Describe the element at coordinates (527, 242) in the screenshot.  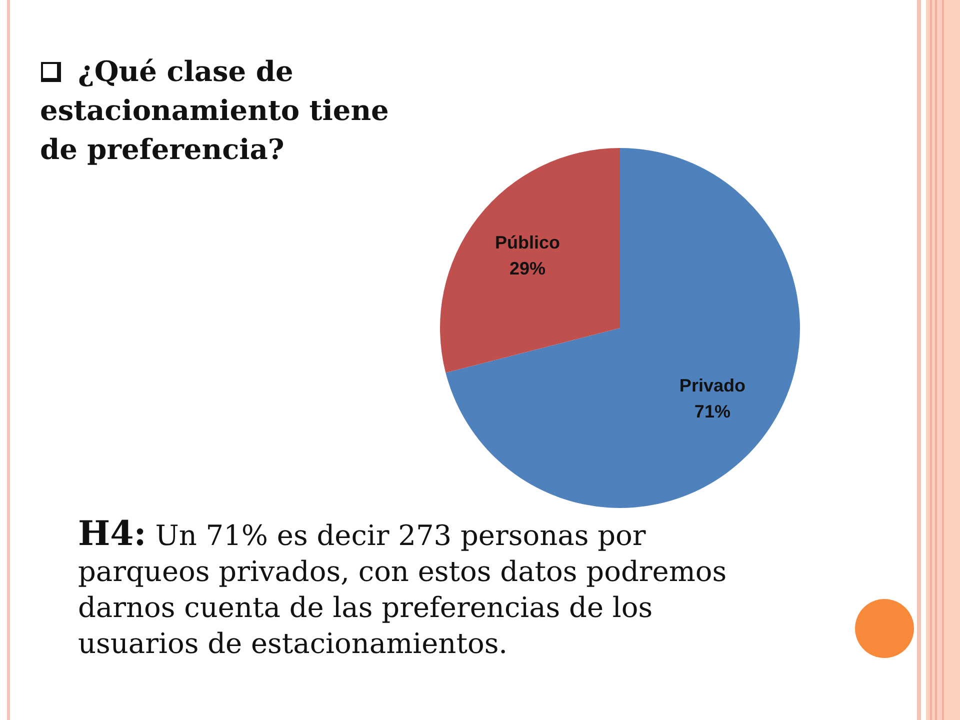
I see `slice-label: Público` at that location.